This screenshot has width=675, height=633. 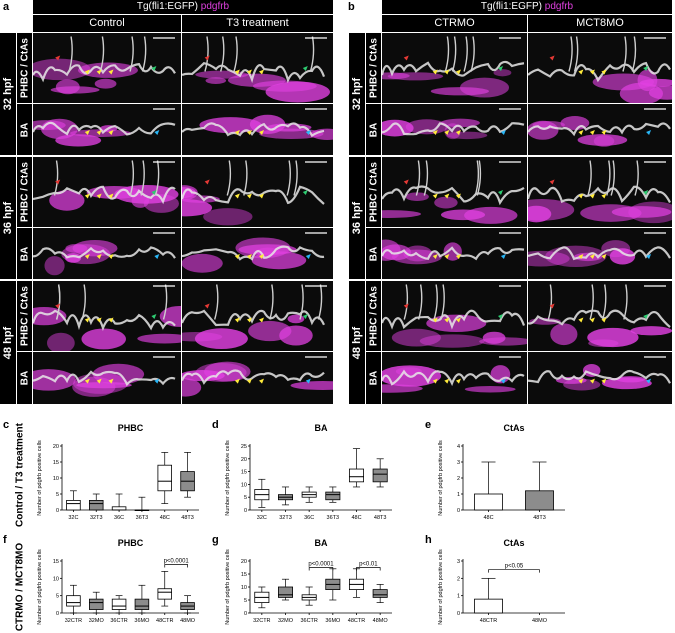 What do you see at coordinates (8, 342) in the screenshot?
I see `stage-48hpf-a: 48 hpf` at bounding box center [8, 342].